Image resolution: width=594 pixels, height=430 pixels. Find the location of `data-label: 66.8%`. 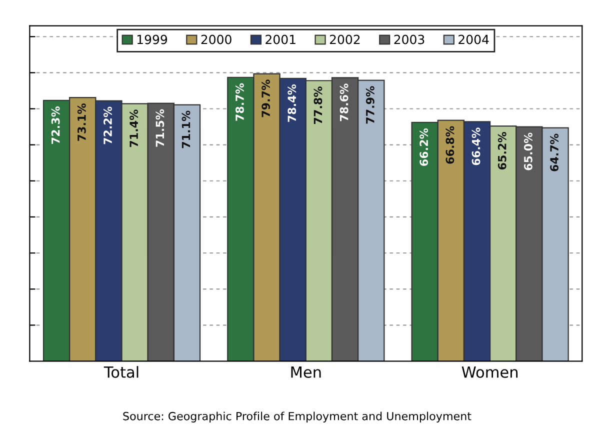

data-label: 66.8% is located at coordinates (450, 145).